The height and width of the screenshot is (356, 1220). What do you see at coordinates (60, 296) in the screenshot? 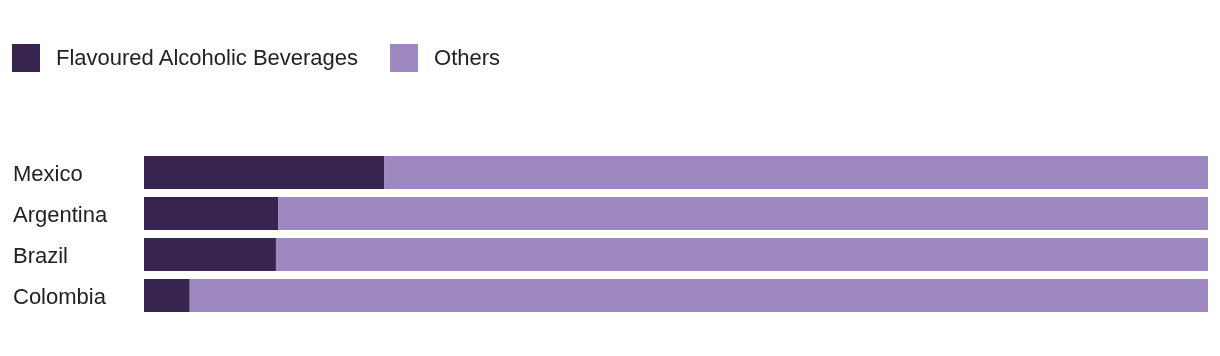
I see `y-tick-label: Colombia` at bounding box center [60, 296].